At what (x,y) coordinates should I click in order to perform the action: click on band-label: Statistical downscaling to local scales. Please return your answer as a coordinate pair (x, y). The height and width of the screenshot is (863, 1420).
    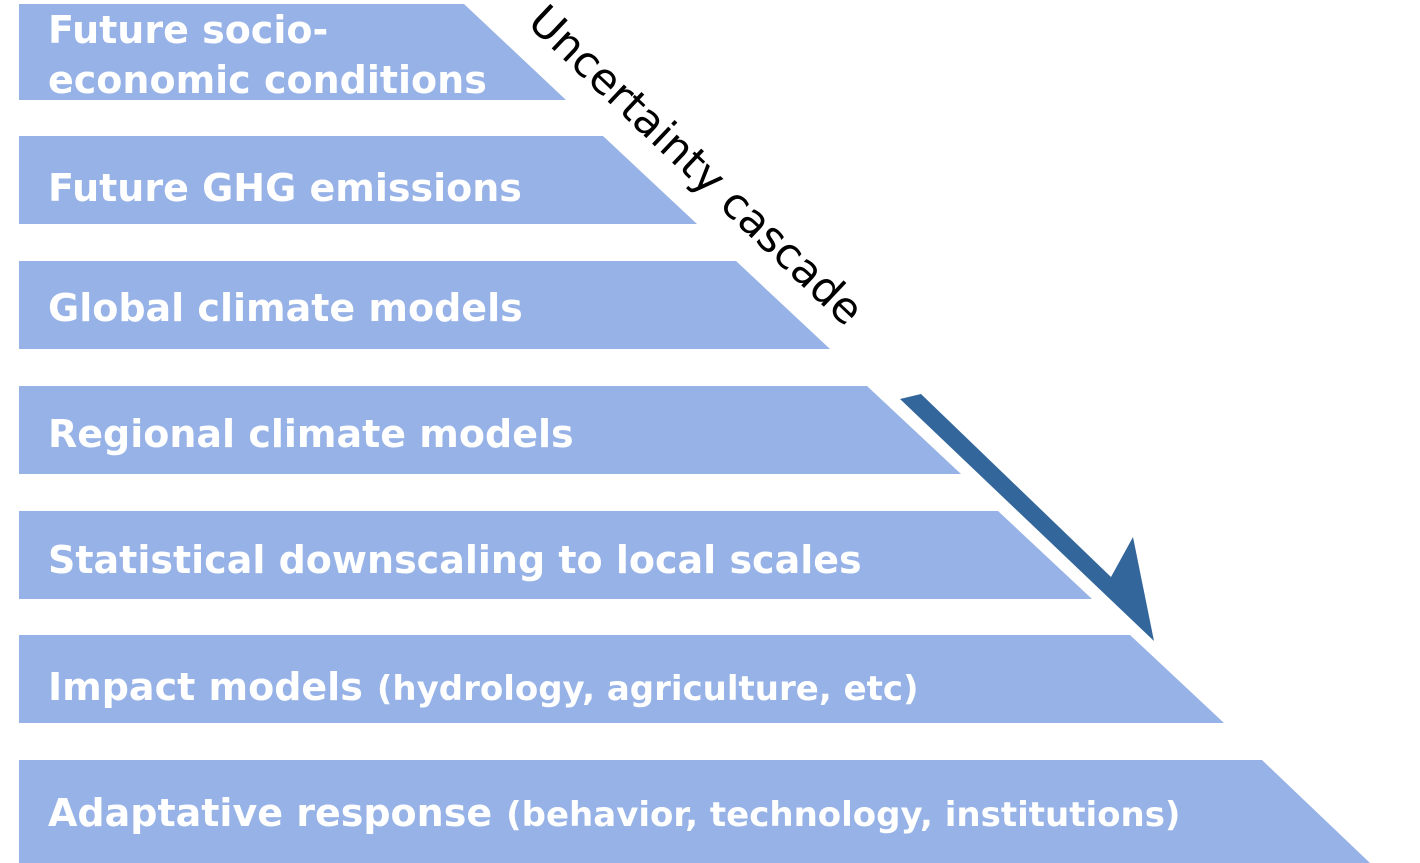
    Looking at the image, I should click on (455, 560).